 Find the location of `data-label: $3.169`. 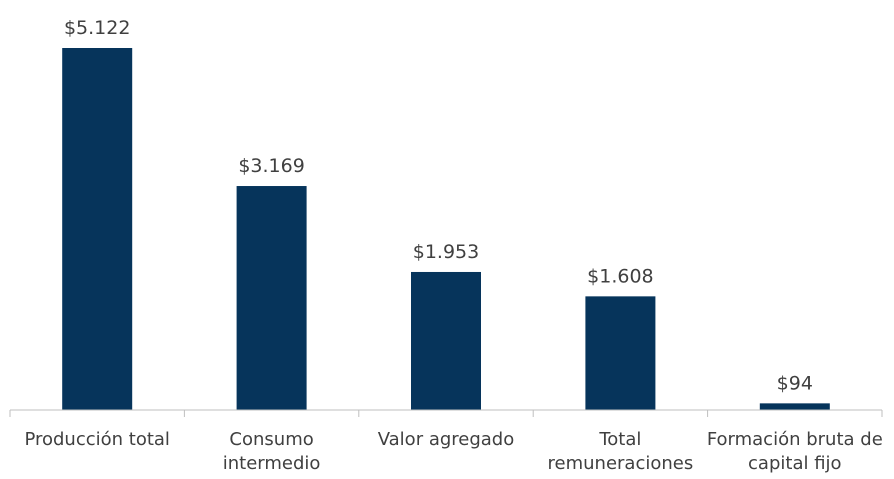

data-label: $3.169 is located at coordinates (271, 166).